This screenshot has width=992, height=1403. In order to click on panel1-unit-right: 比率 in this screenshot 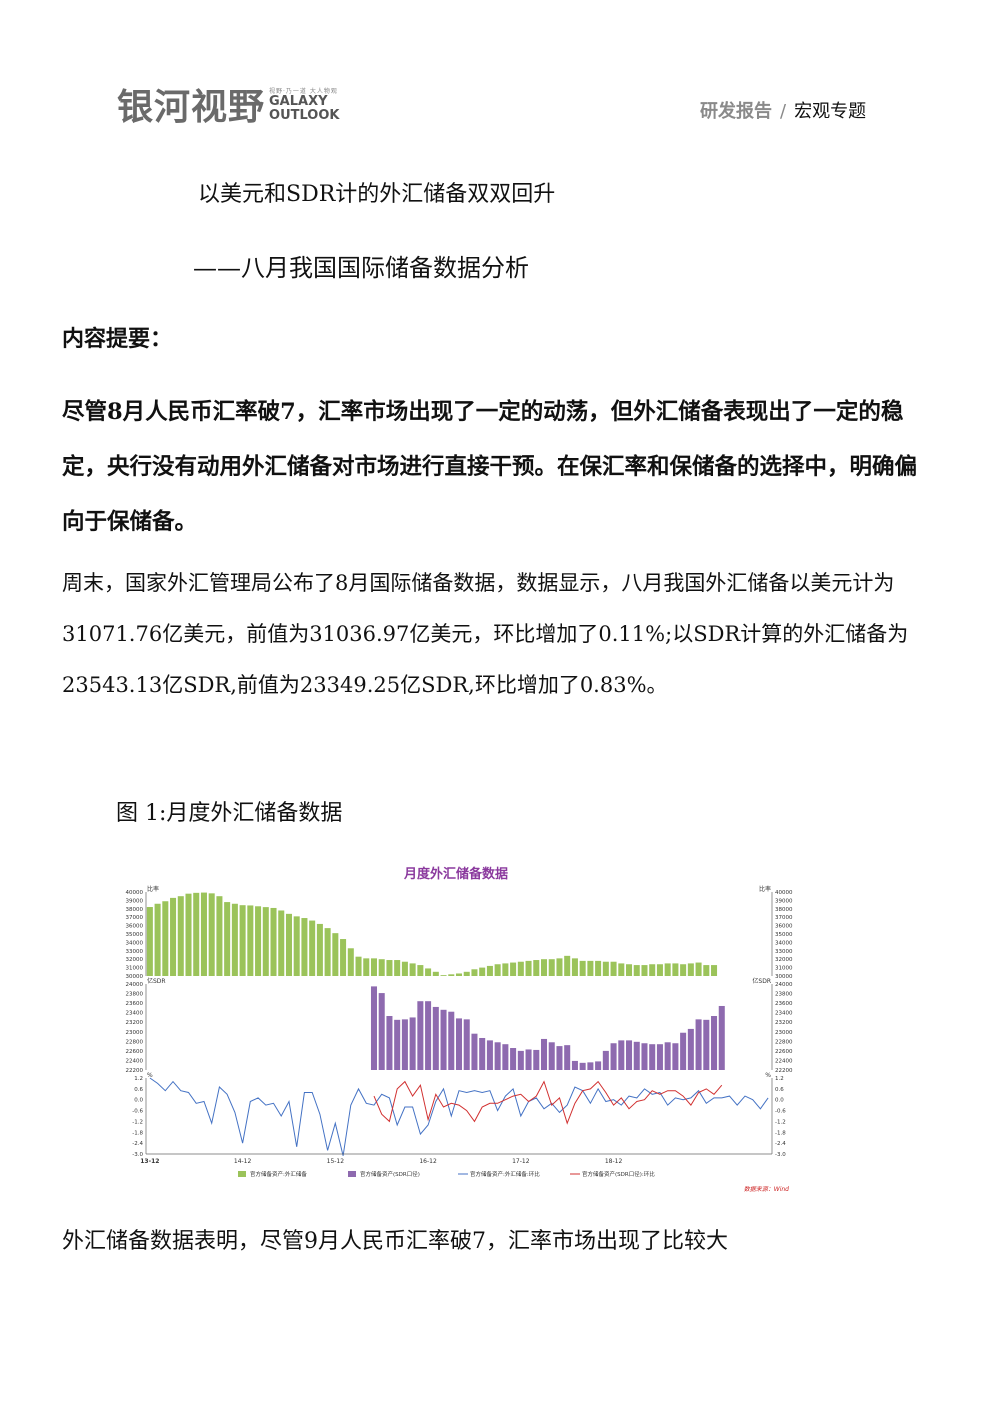, I will do `click(765, 889)`.